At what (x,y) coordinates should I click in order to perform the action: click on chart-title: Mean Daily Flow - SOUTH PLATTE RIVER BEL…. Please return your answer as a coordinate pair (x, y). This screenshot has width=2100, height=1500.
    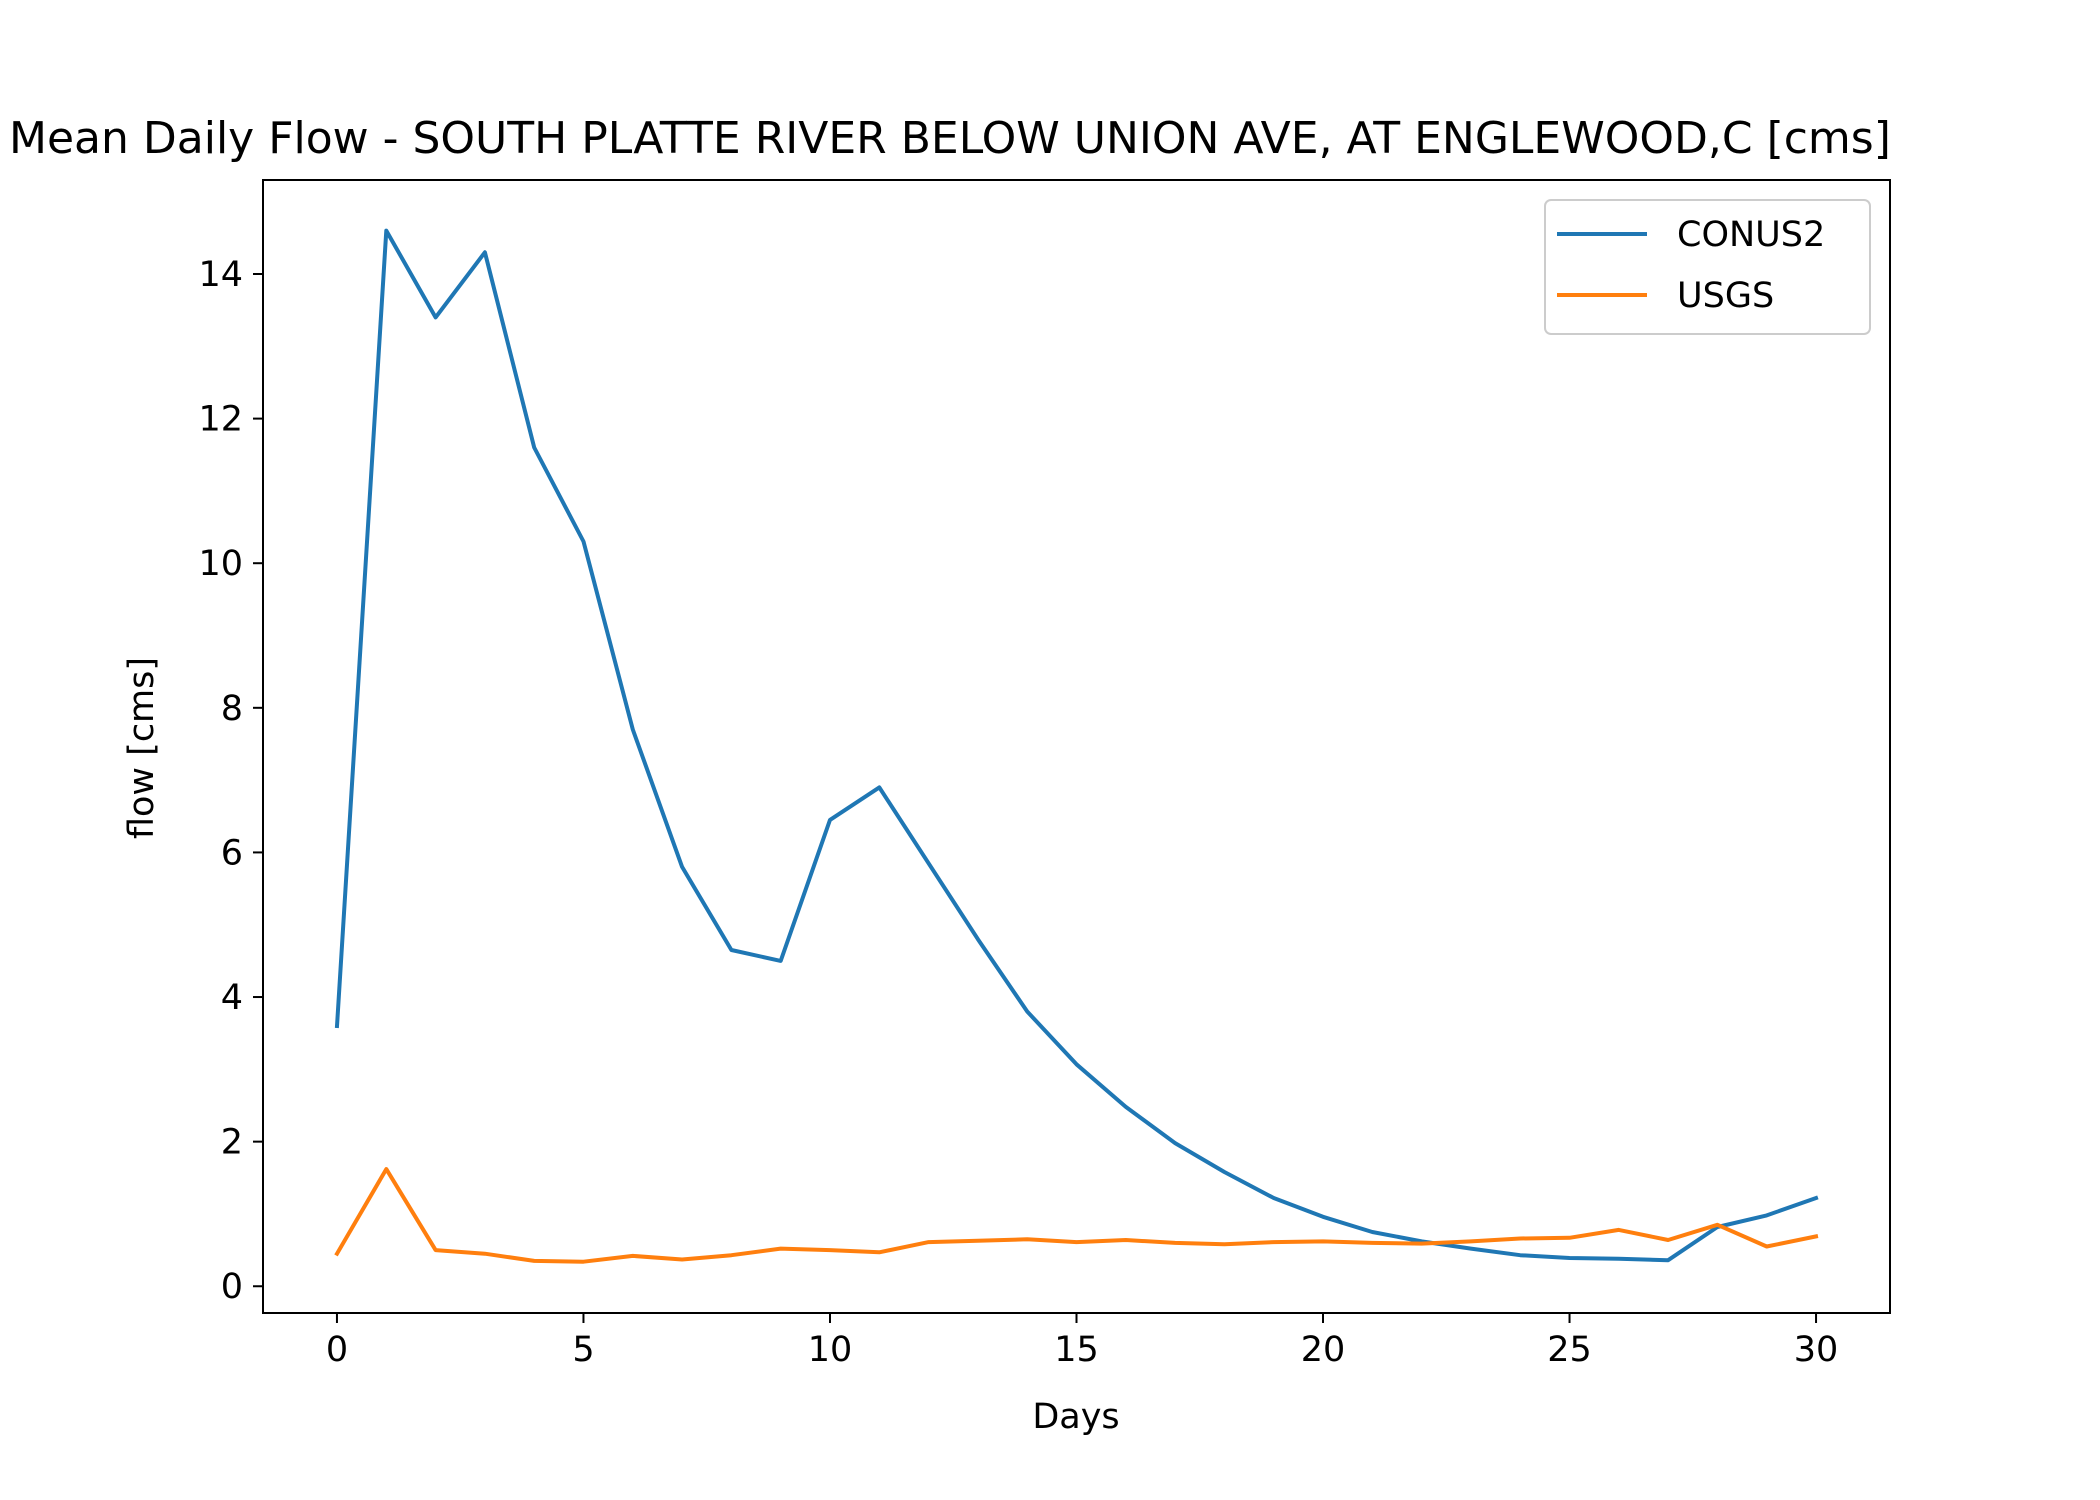
    Looking at the image, I should click on (950, 138).